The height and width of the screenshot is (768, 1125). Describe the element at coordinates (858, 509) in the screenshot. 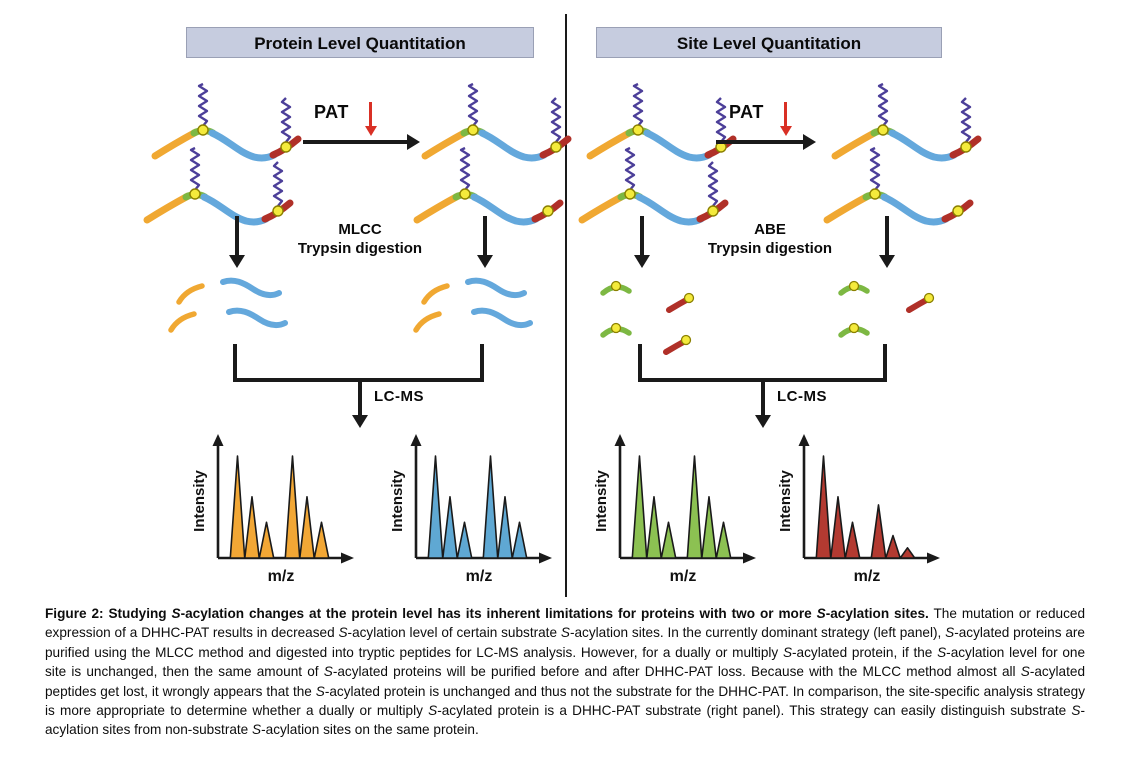

I see `mass-spectrum-red: Intensity m/z` at that location.